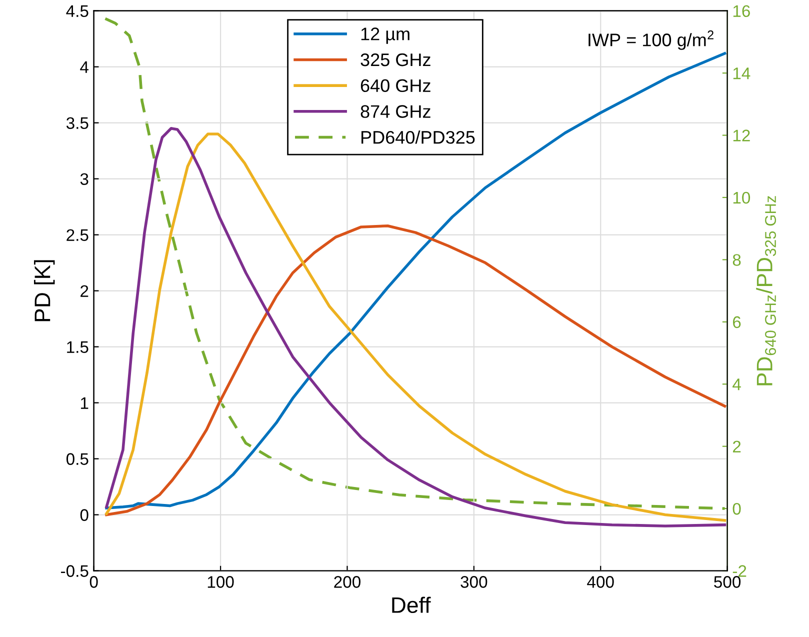 This screenshot has width=809, height=637. I want to click on legend-label: 12 µm, so click(385, 36).